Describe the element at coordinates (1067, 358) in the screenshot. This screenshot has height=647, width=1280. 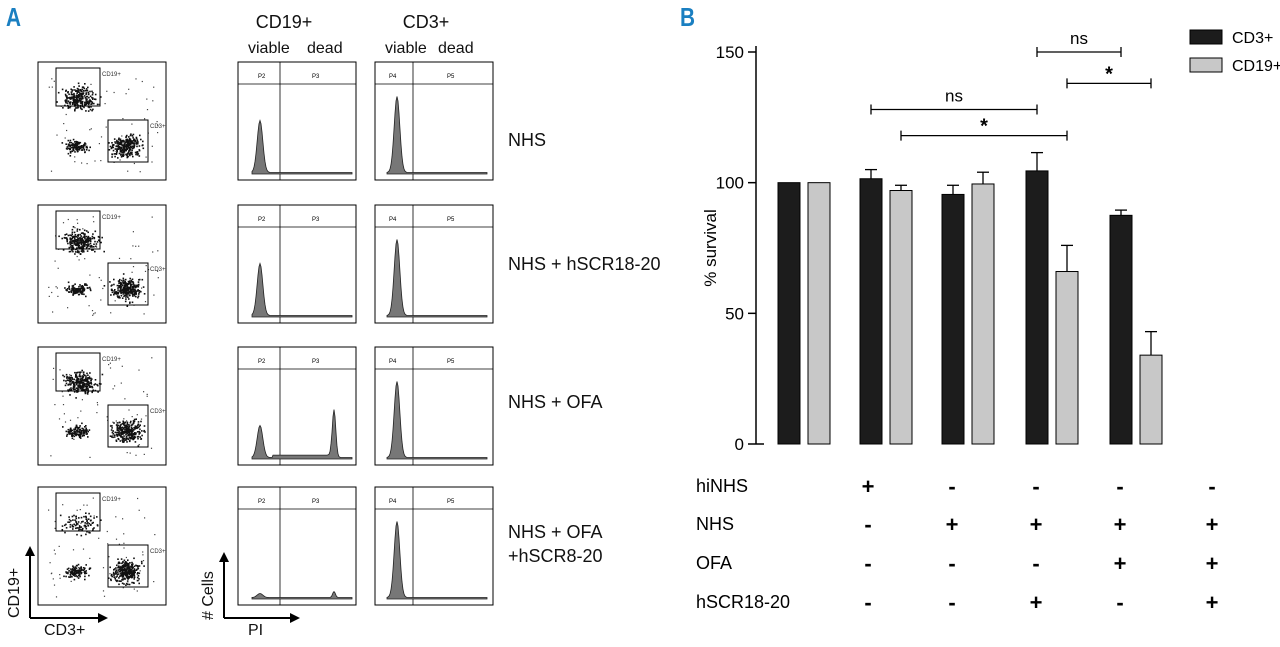
I see `bar-CD19+-group-4` at that location.